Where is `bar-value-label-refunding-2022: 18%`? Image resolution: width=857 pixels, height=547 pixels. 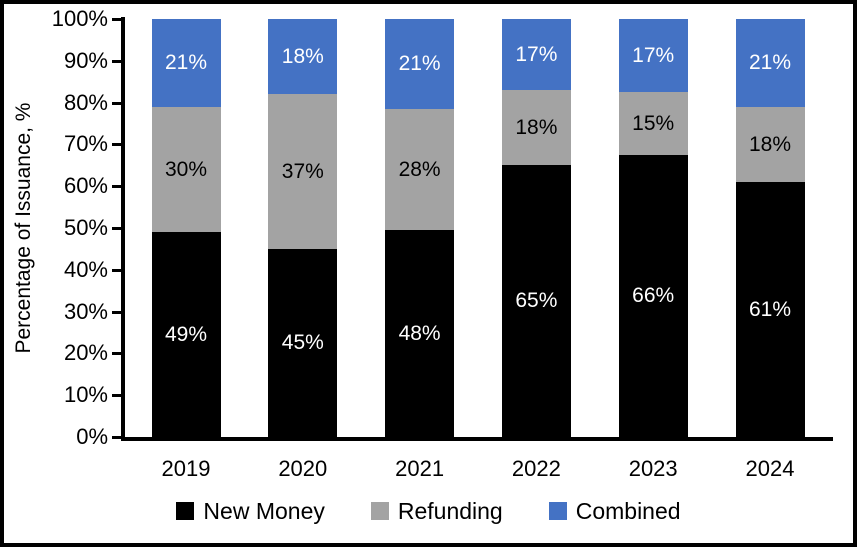 bar-value-label-refunding-2022: 18% is located at coordinates (536, 127).